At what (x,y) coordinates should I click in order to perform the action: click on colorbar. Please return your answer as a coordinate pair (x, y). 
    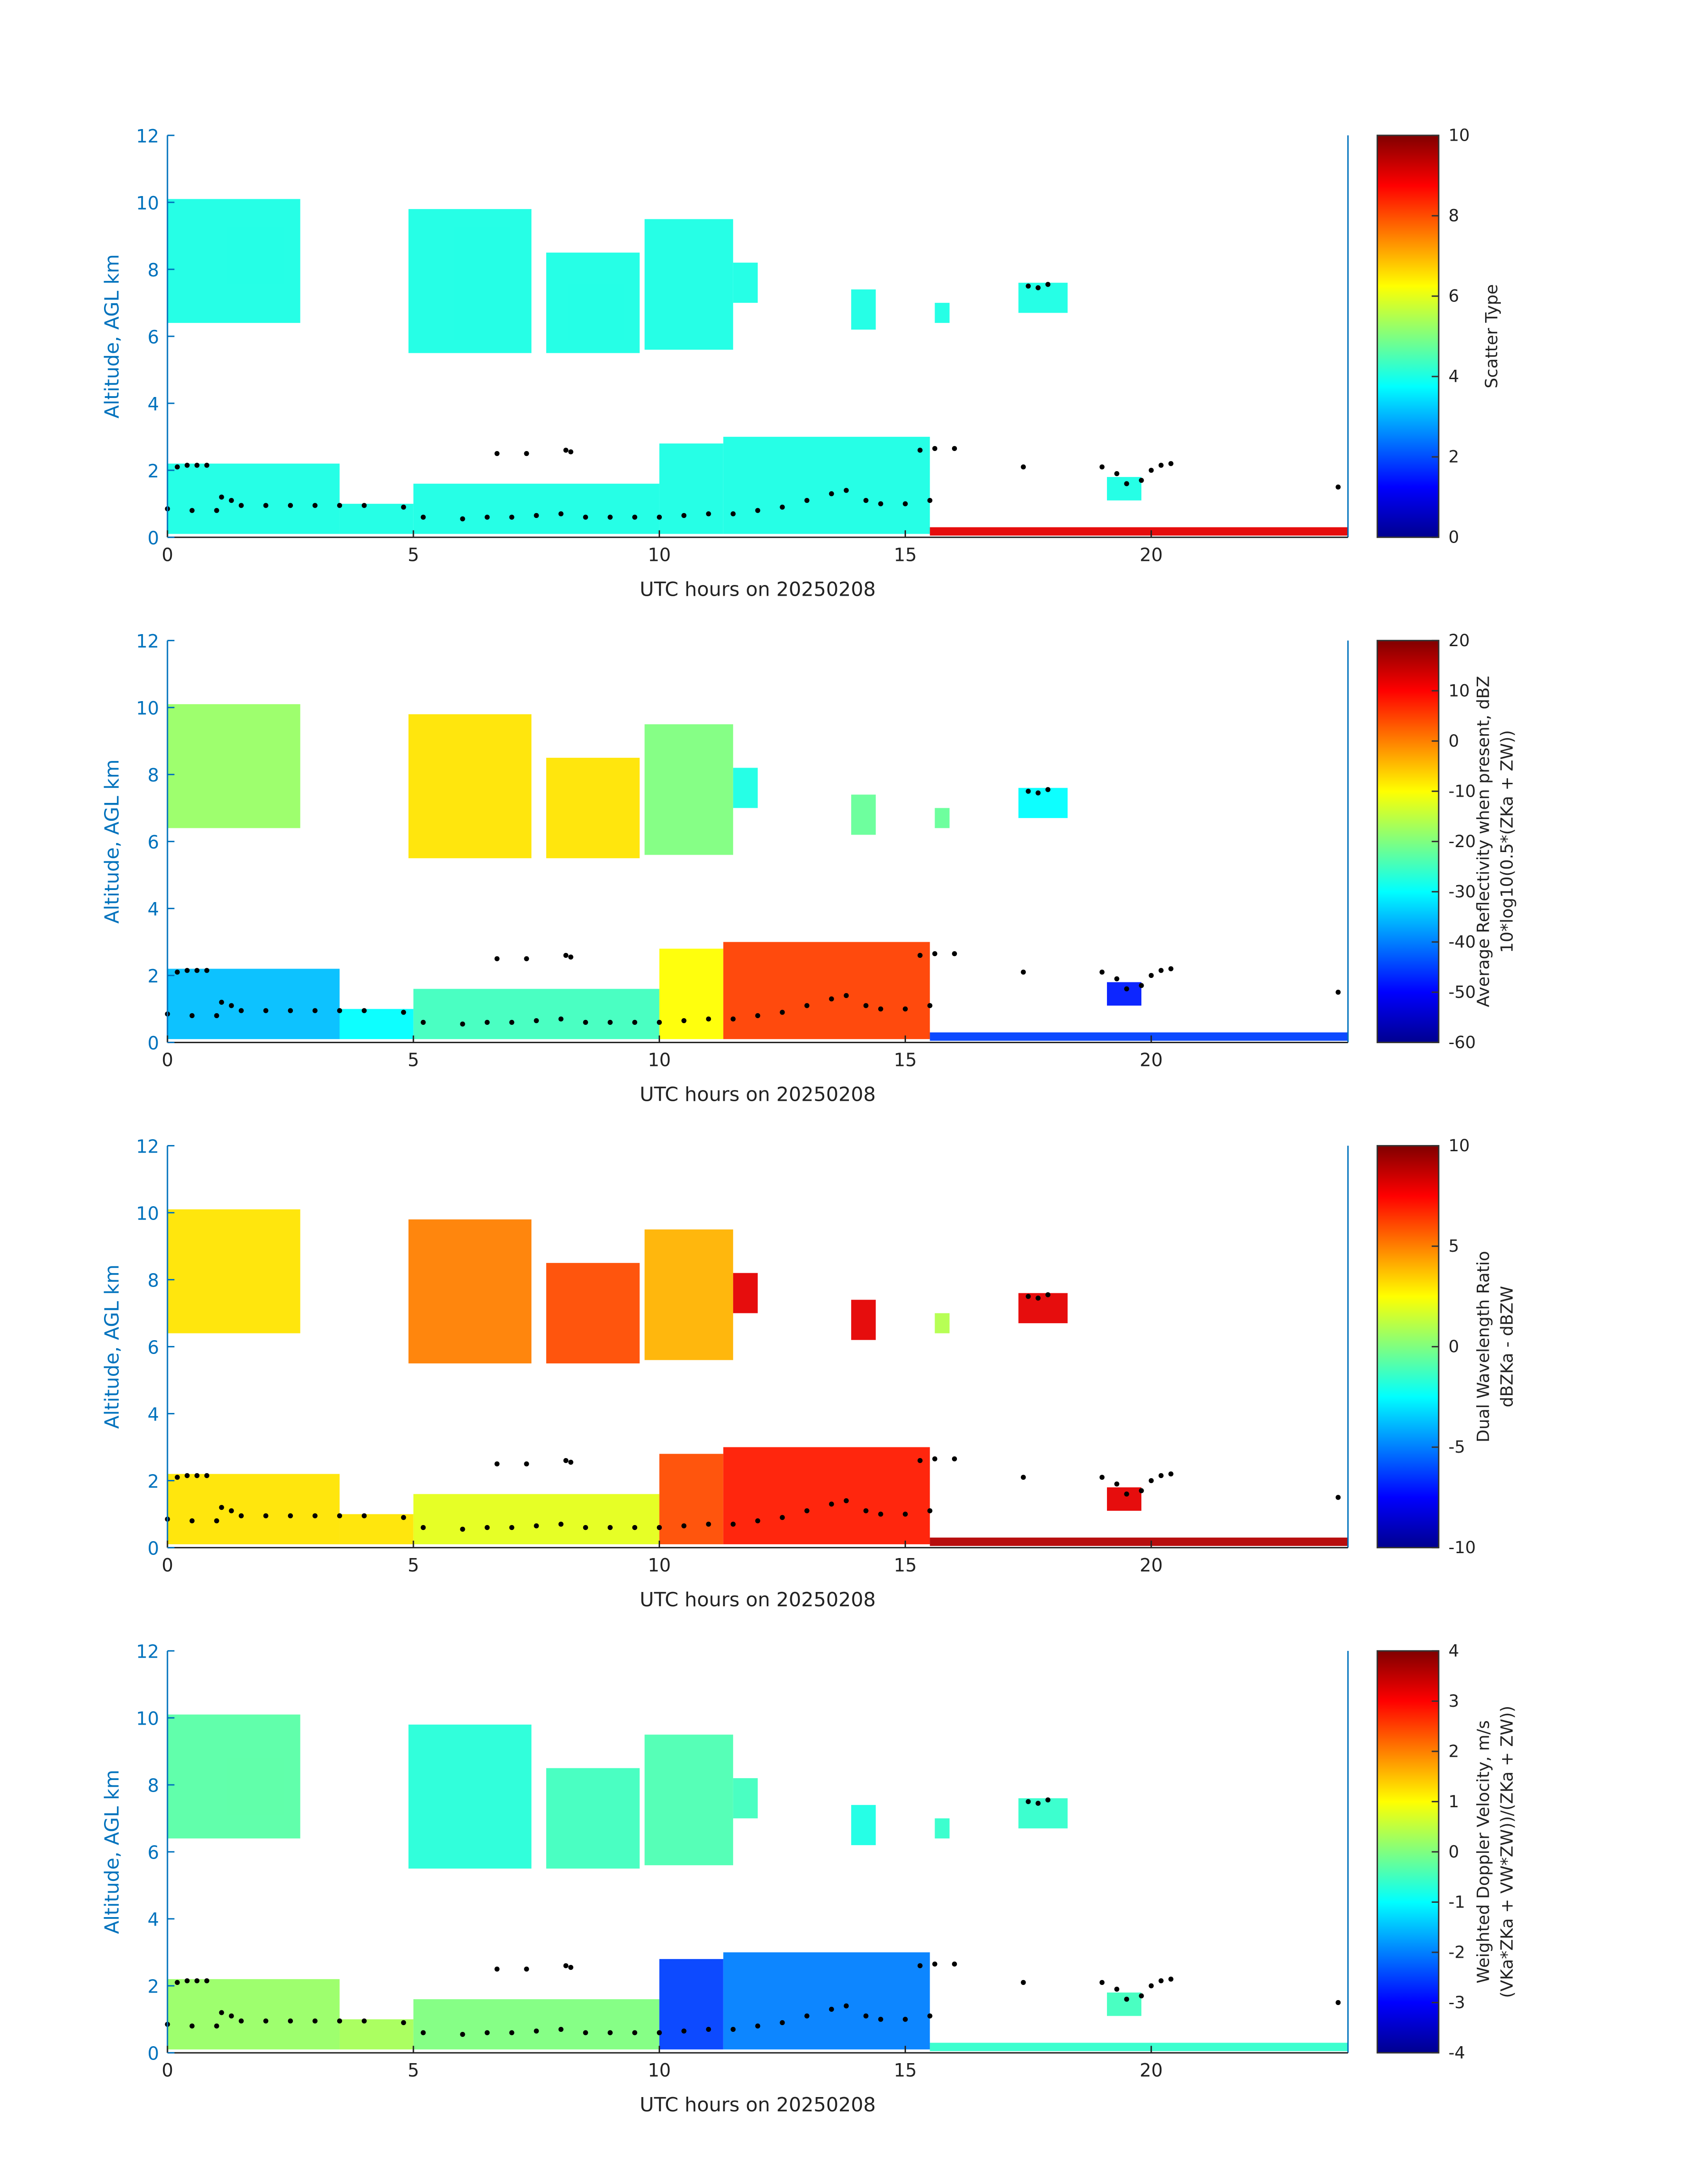
    Looking at the image, I should click on (1408, 841).